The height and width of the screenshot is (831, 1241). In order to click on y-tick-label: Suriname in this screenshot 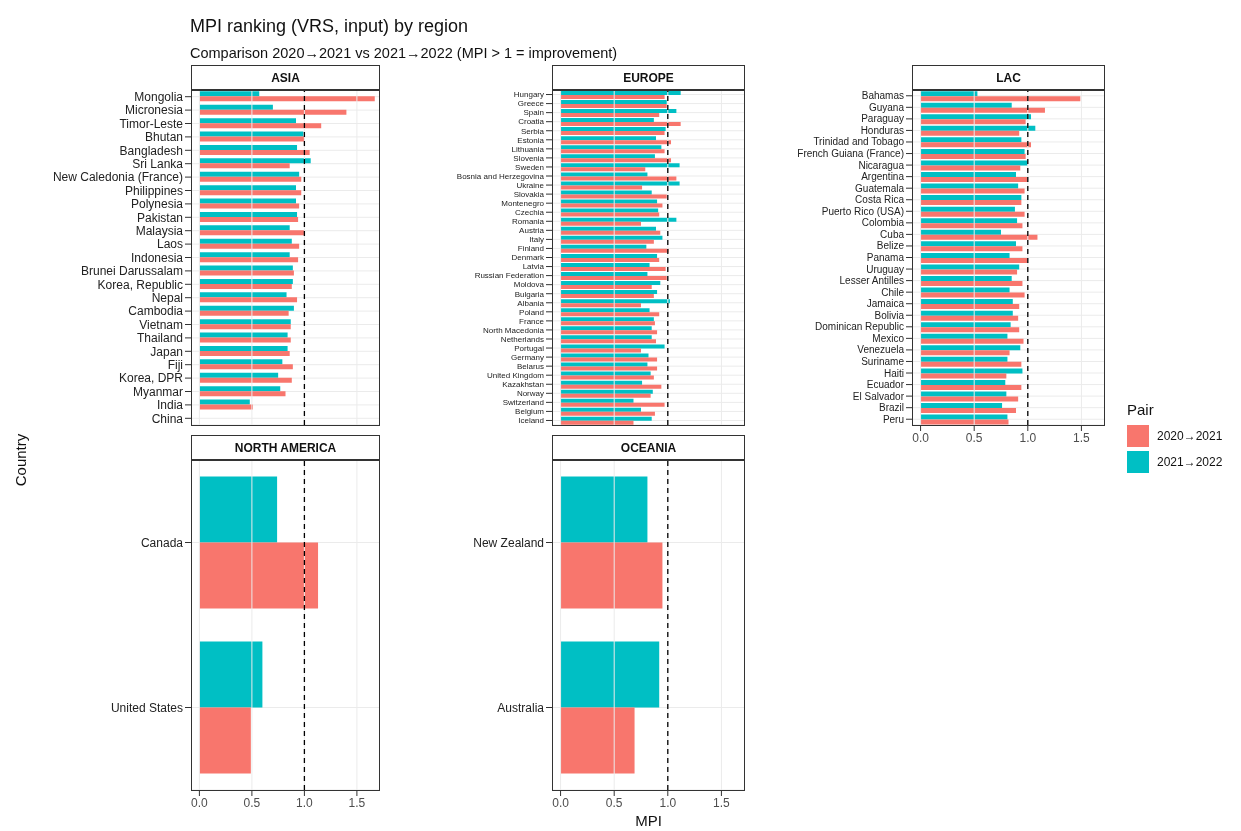, I will do `click(883, 361)`.